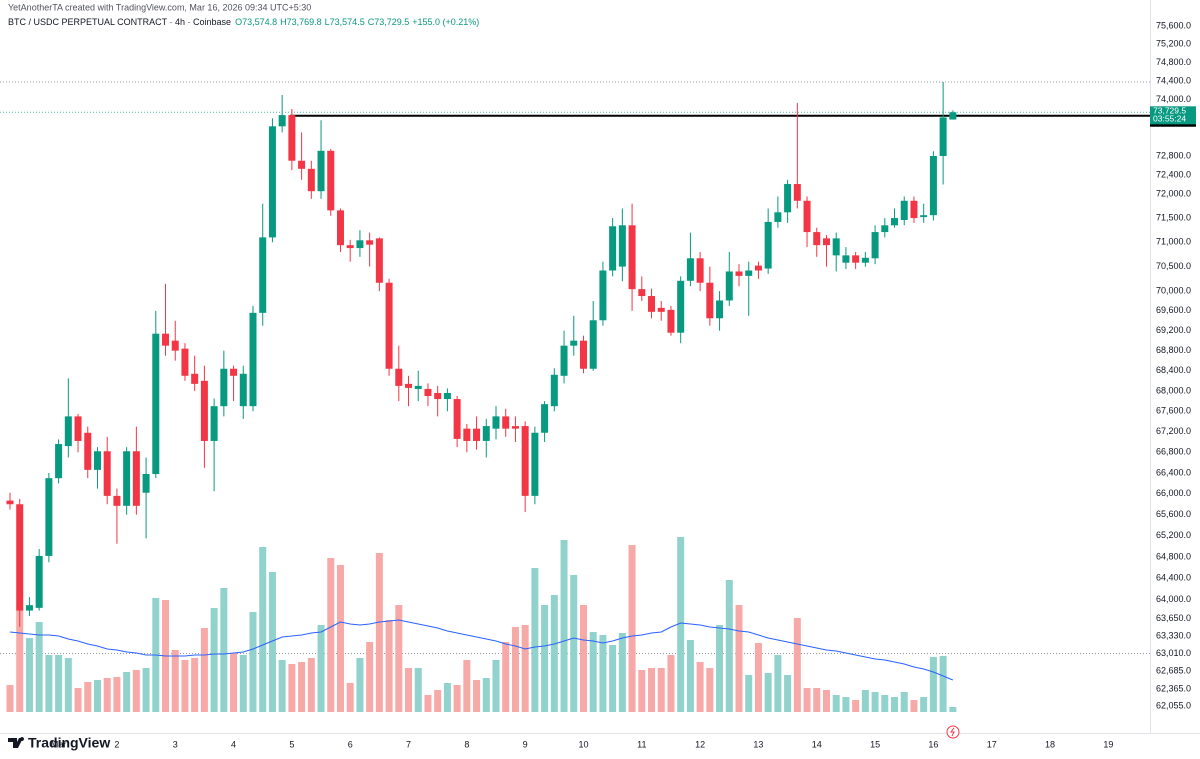  Describe the element at coordinates (1173, 242) in the screenshot. I see `y-tick-label: 71,000.0` at that location.